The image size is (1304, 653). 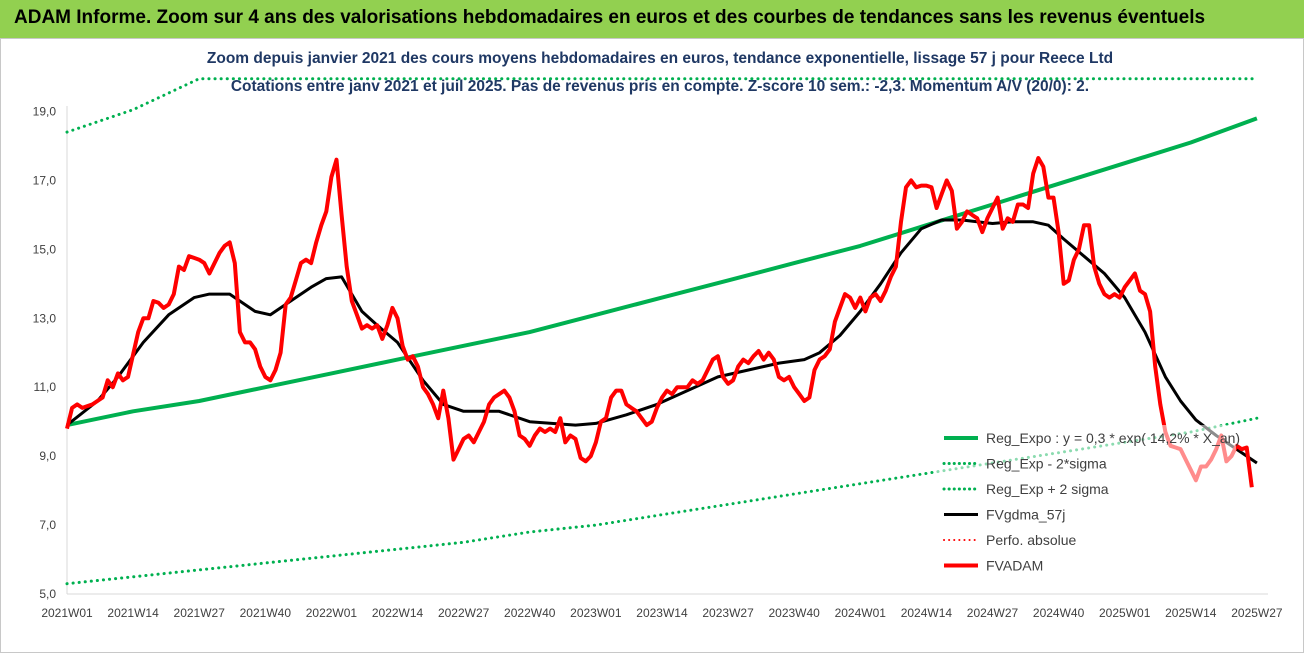 What do you see at coordinates (1046, 464) in the screenshot?
I see `legend-label: Reg_Exp - 2*sigma` at bounding box center [1046, 464].